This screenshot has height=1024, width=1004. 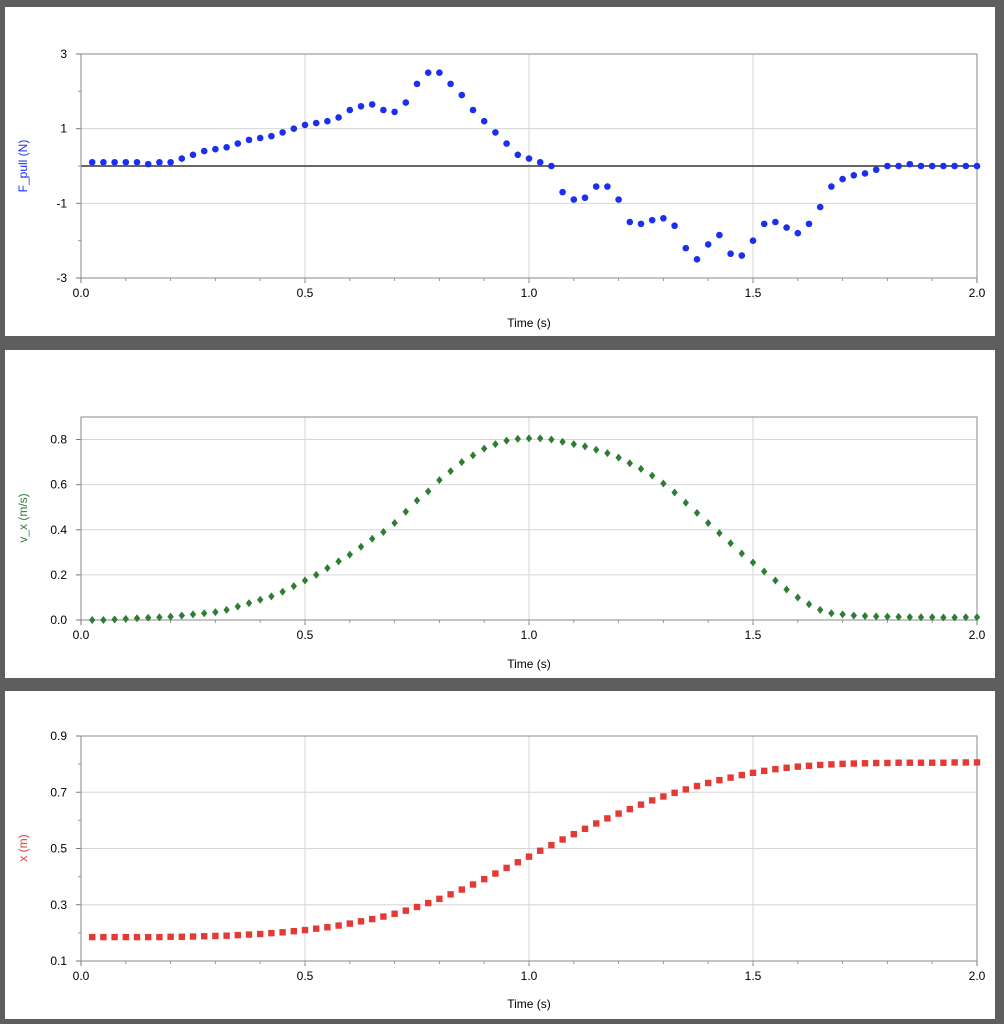 What do you see at coordinates (58, 620) in the screenshot?
I see `y-tick-label: 0.0` at bounding box center [58, 620].